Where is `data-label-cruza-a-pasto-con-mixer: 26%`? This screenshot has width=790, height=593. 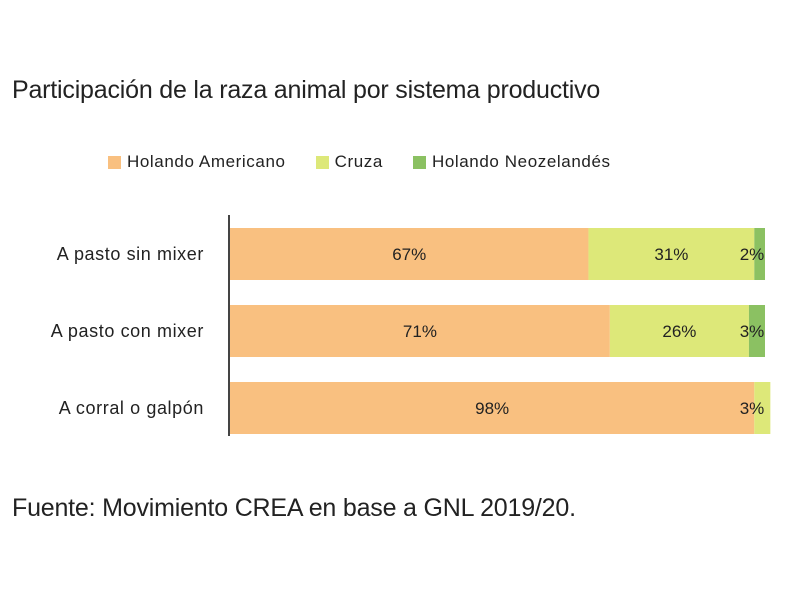 data-label-cruza-a-pasto-con-mixer: 26% is located at coordinates (679, 331).